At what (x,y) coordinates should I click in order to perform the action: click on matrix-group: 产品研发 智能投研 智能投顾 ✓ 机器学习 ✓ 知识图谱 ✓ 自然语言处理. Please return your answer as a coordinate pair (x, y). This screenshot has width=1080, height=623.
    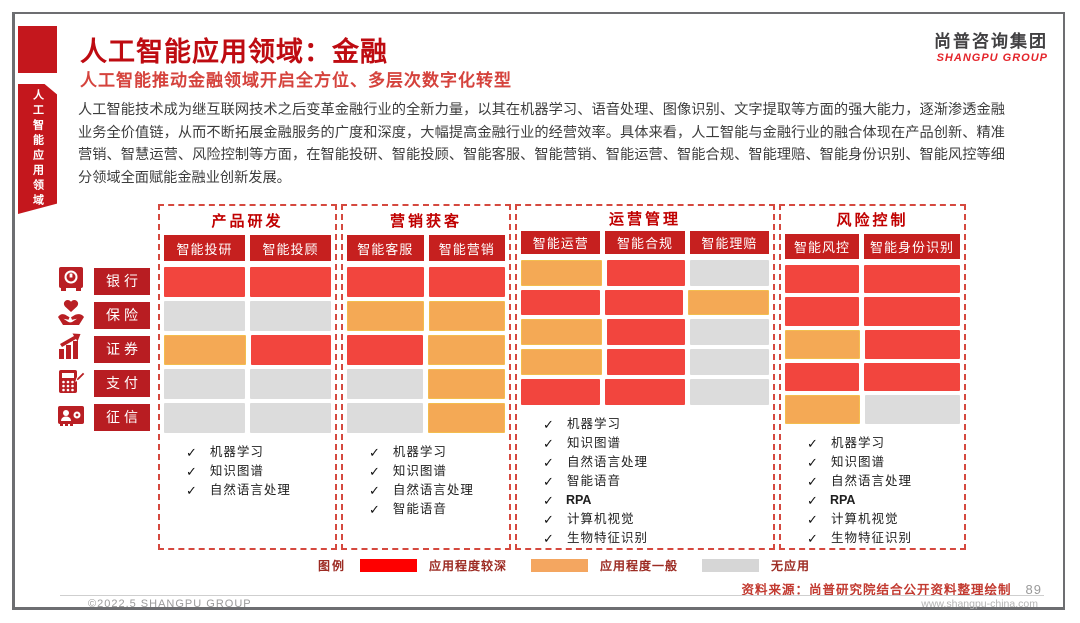
    Looking at the image, I should click on (247, 377).